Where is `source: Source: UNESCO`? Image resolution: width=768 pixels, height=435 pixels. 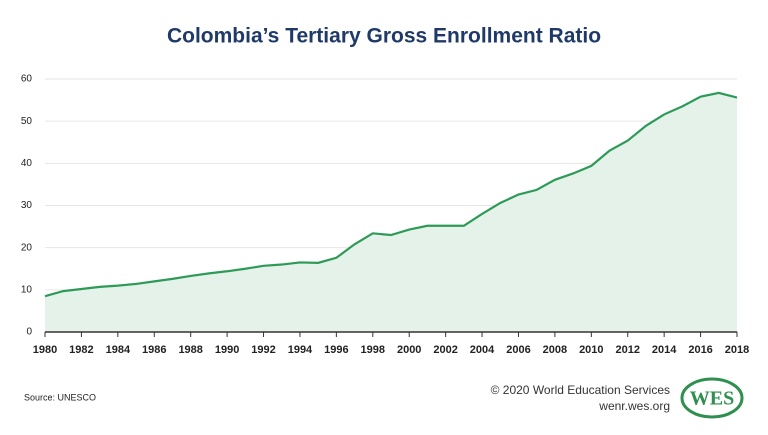 source: Source: UNESCO is located at coordinates (60, 397).